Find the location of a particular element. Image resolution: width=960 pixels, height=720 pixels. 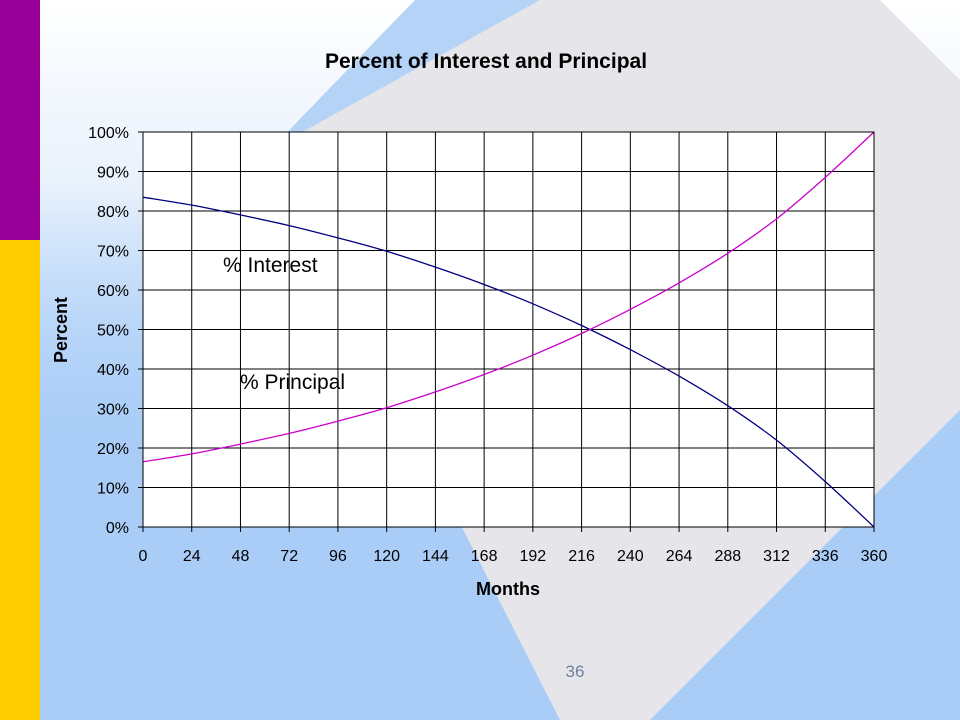

chart-title: Percent of Interest and Principal is located at coordinates (486, 61).